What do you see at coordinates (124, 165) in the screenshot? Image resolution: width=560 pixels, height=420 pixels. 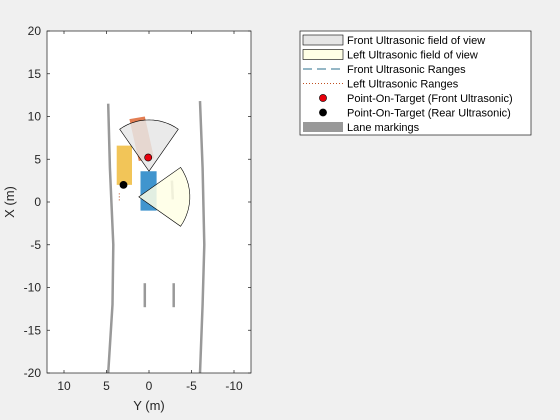 I see `left-vehicle` at bounding box center [124, 165].